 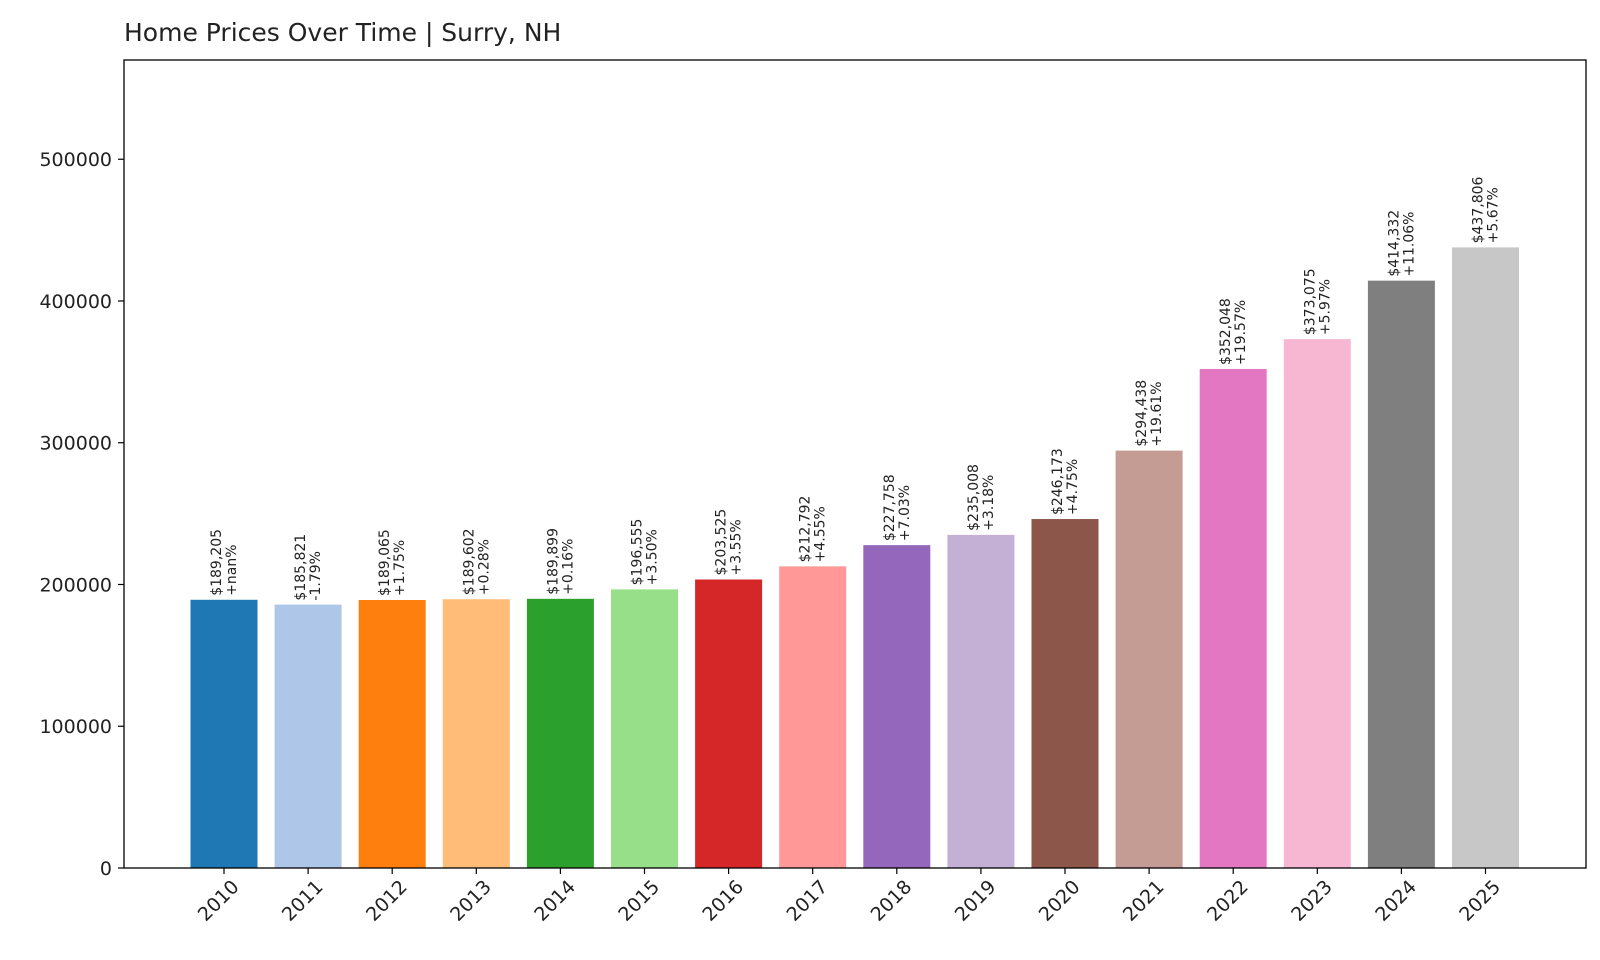 What do you see at coordinates (385, 562) in the screenshot?
I see `bar-value-label: $189,065` at bounding box center [385, 562].